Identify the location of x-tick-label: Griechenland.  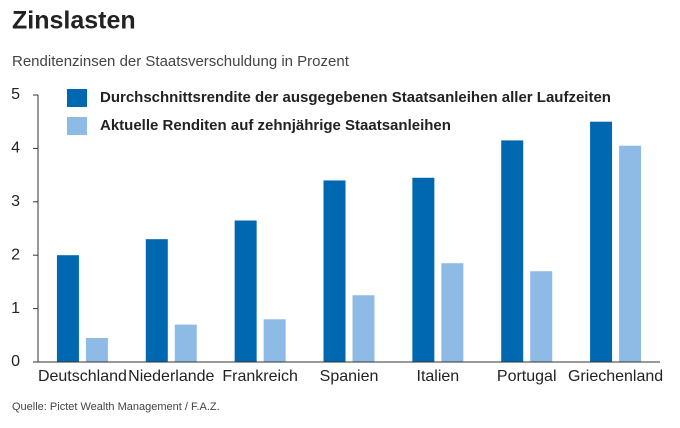
(615, 376).